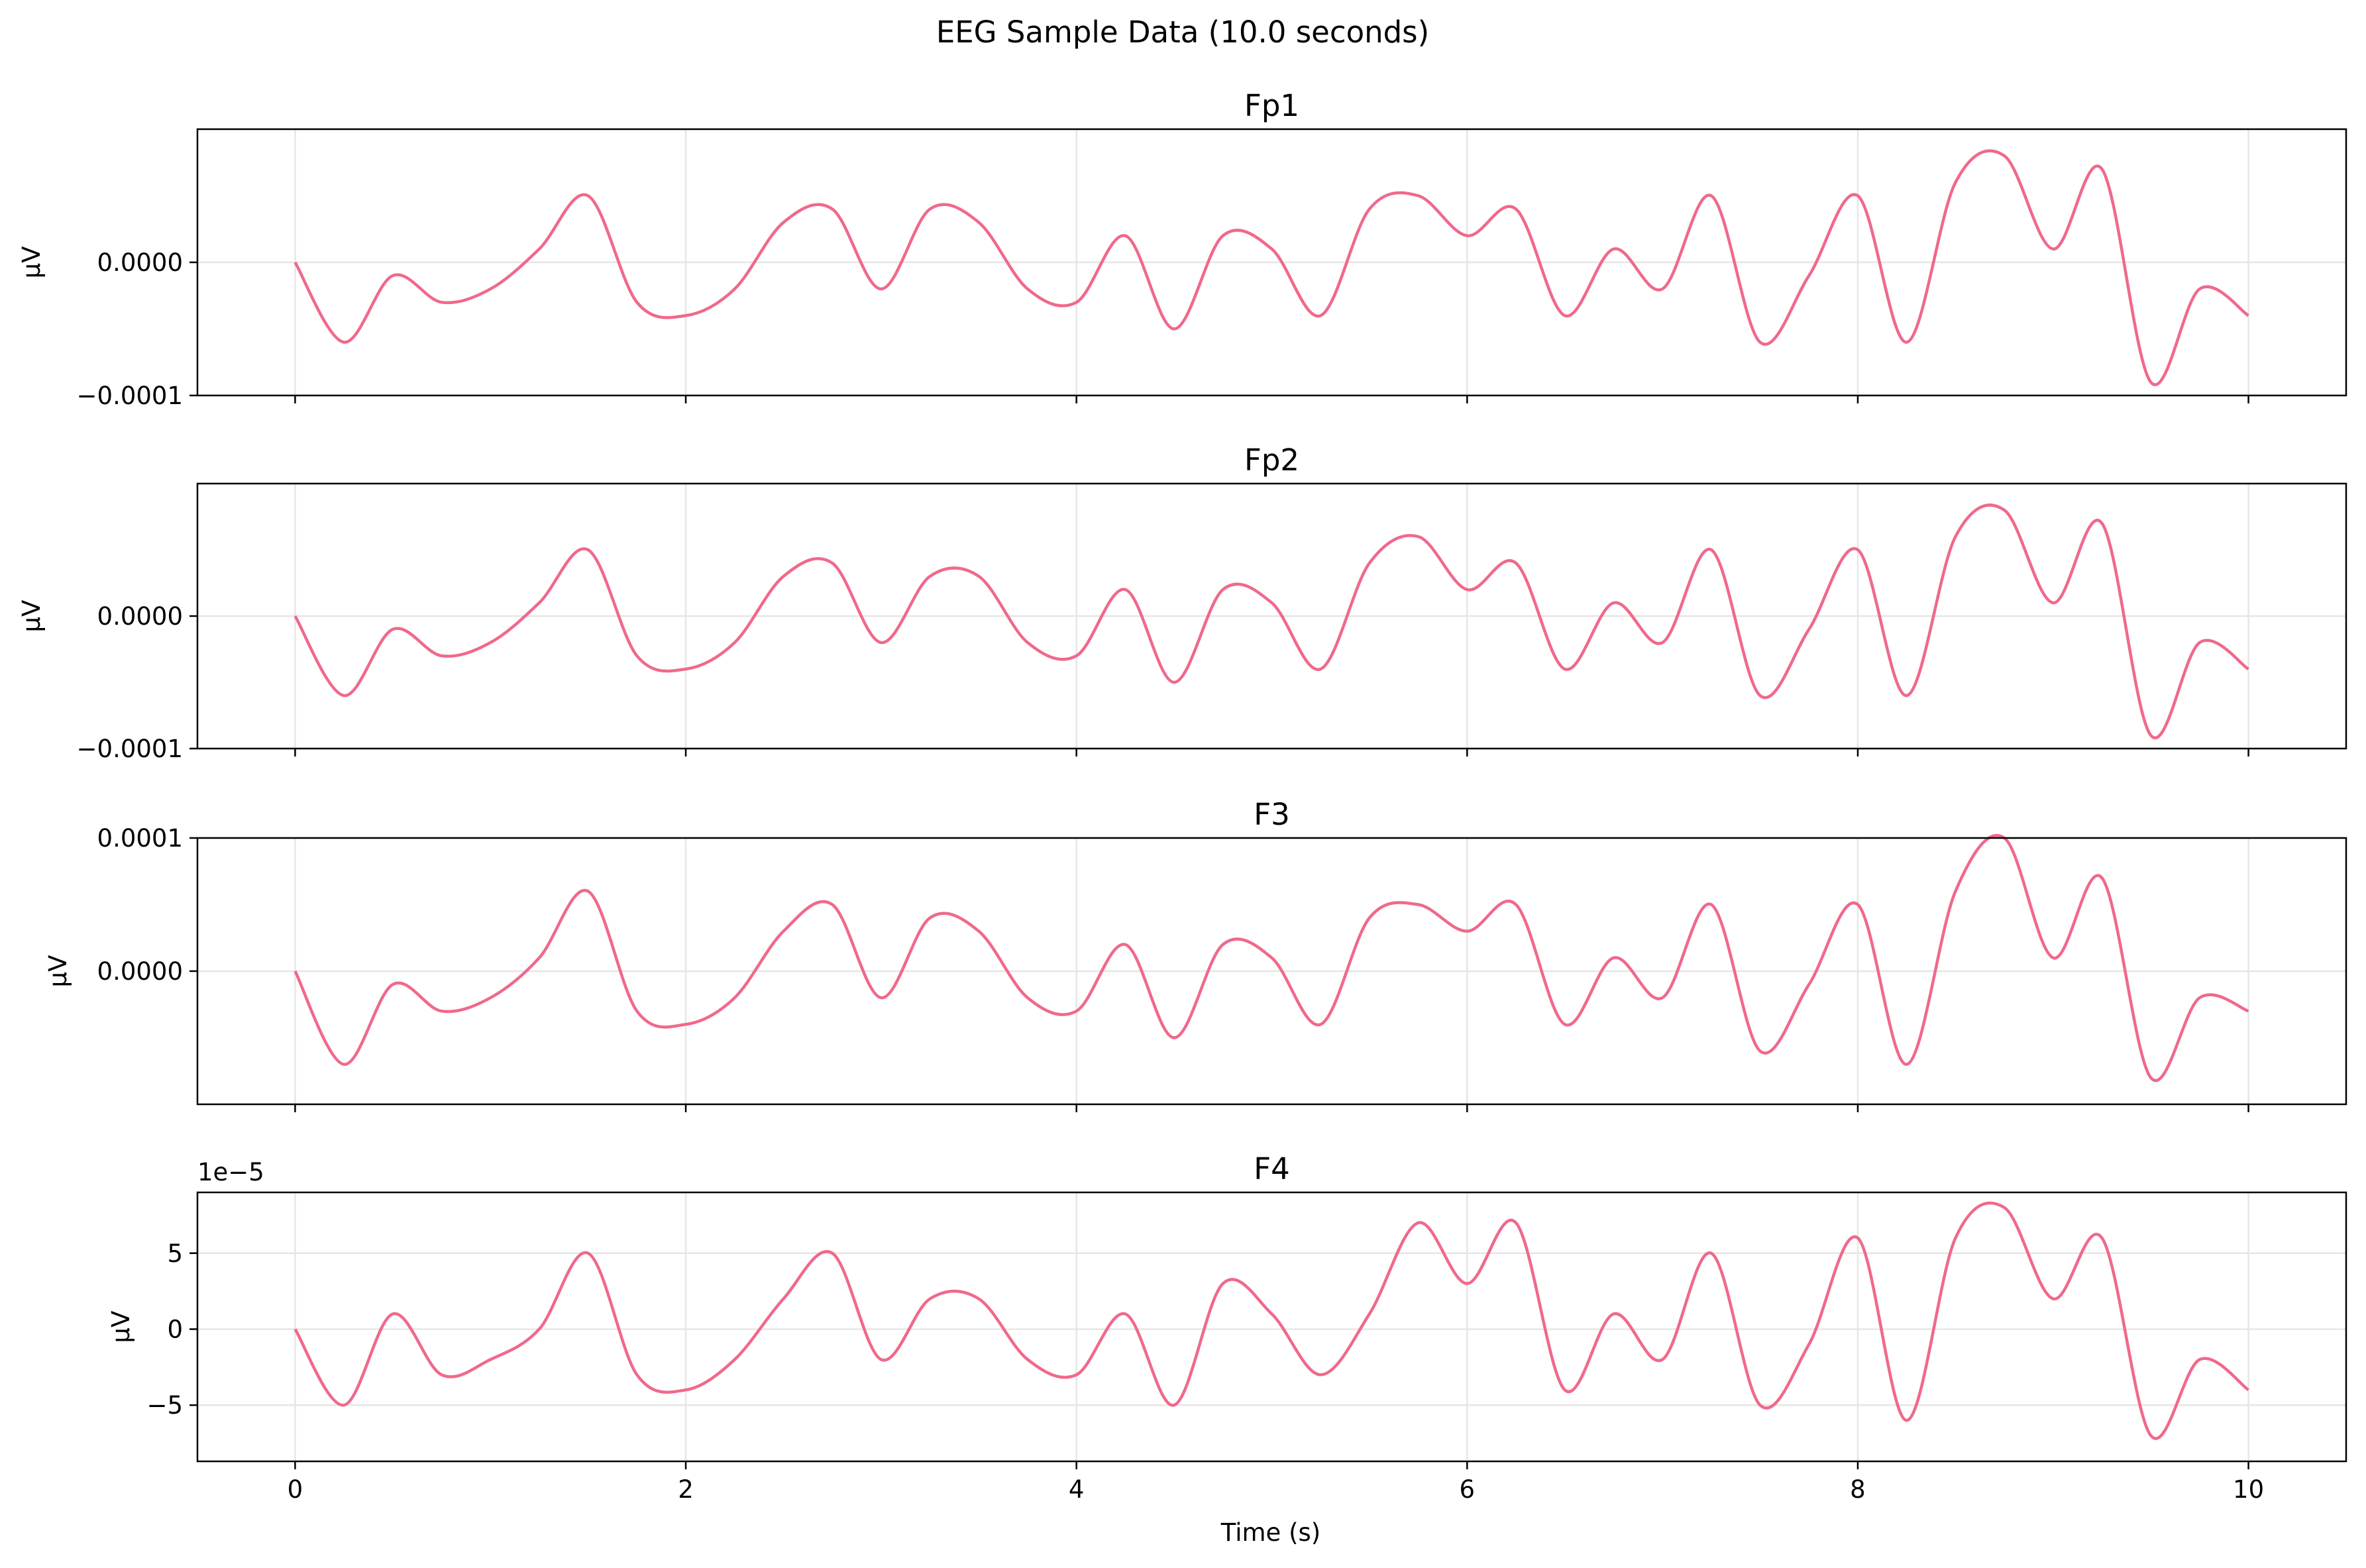 This screenshot has width=2366, height=1568. What do you see at coordinates (175, 1329) in the screenshot?
I see `y-tick-label: 0` at bounding box center [175, 1329].